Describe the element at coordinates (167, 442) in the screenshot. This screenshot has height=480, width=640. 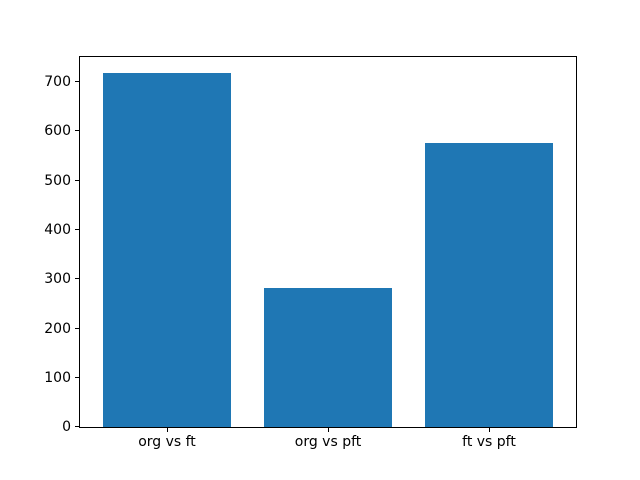
I see `x-tick-label: org vs ft` at that location.